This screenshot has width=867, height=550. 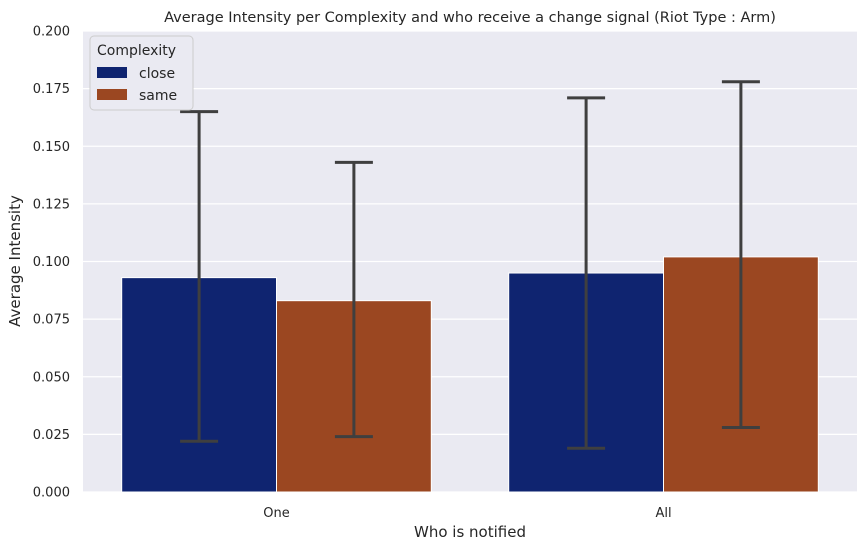 What do you see at coordinates (51, 435) in the screenshot?
I see `y-tick-label: 0.025` at bounding box center [51, 435].